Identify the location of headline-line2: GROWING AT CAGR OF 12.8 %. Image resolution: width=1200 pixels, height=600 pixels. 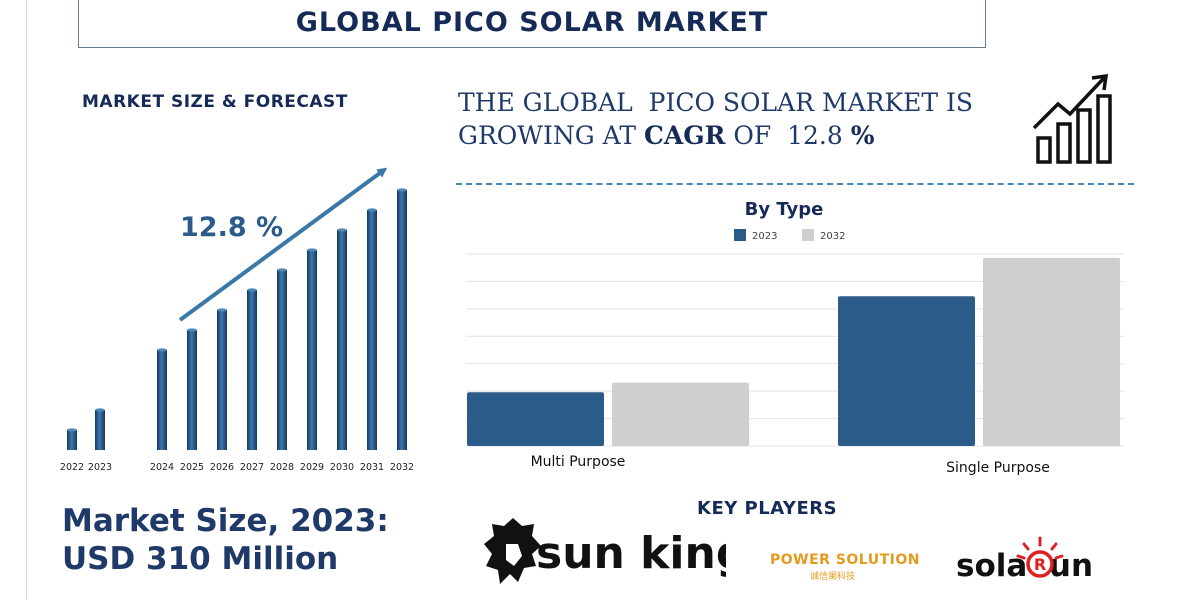
(728, 135).